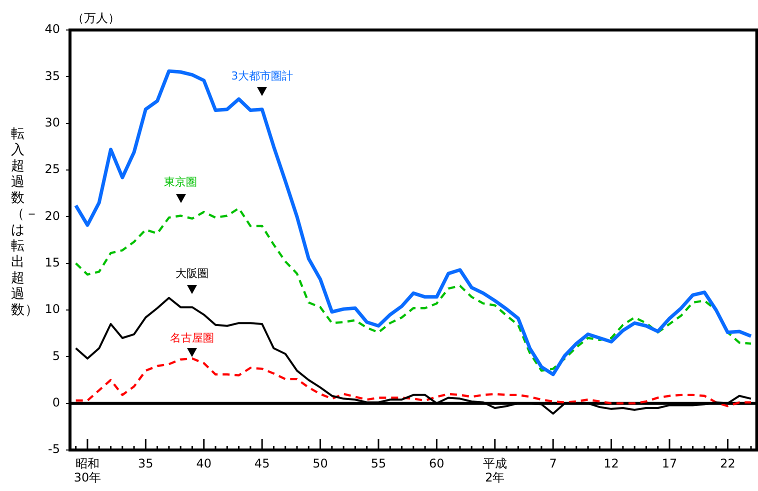 Image resolution: width=758 pixels, height=491 pixels. Describe the element at coordinates (204, 463) in the screenshot. I see `x-tick-label: 40` at that location.